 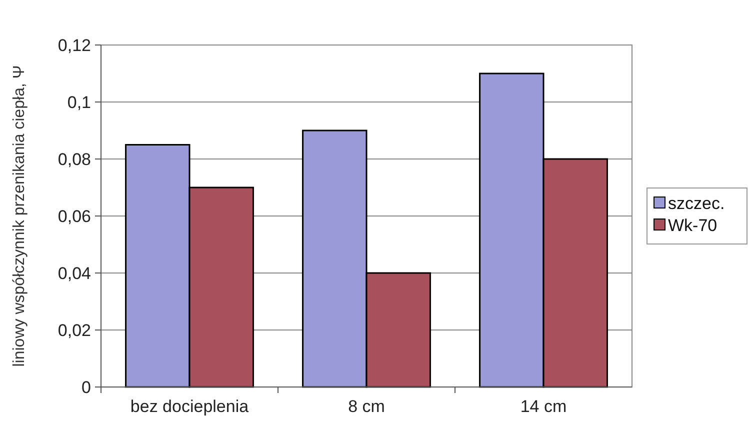 I want to click on x-tick-label: 8 cm, so click(x=366, y=406).